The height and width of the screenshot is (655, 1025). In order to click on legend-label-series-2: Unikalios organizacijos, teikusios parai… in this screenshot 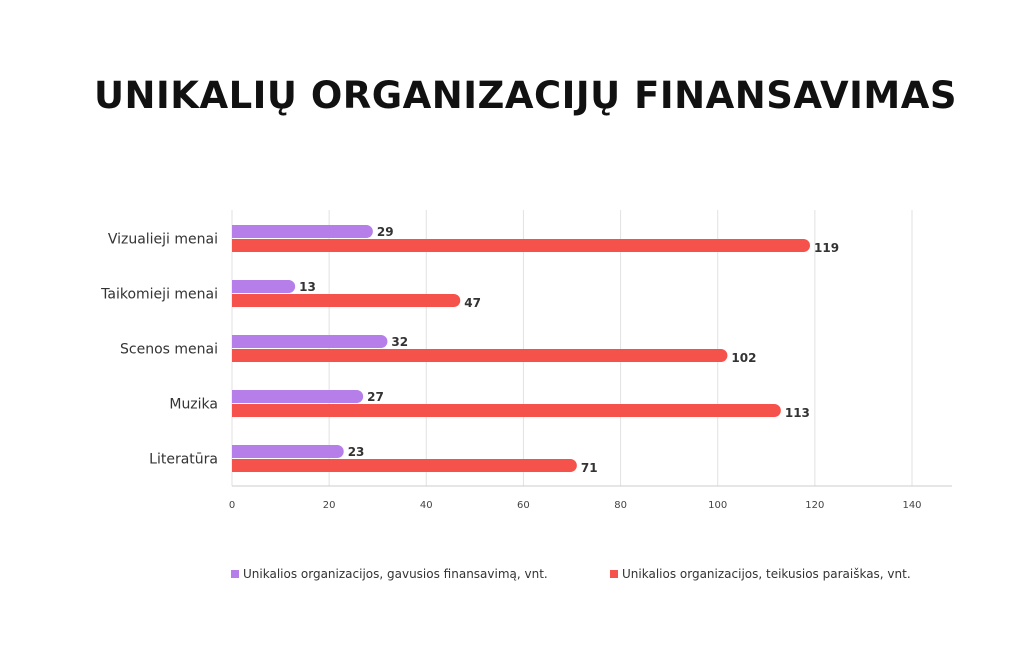, I will do `click(766, 574)`.